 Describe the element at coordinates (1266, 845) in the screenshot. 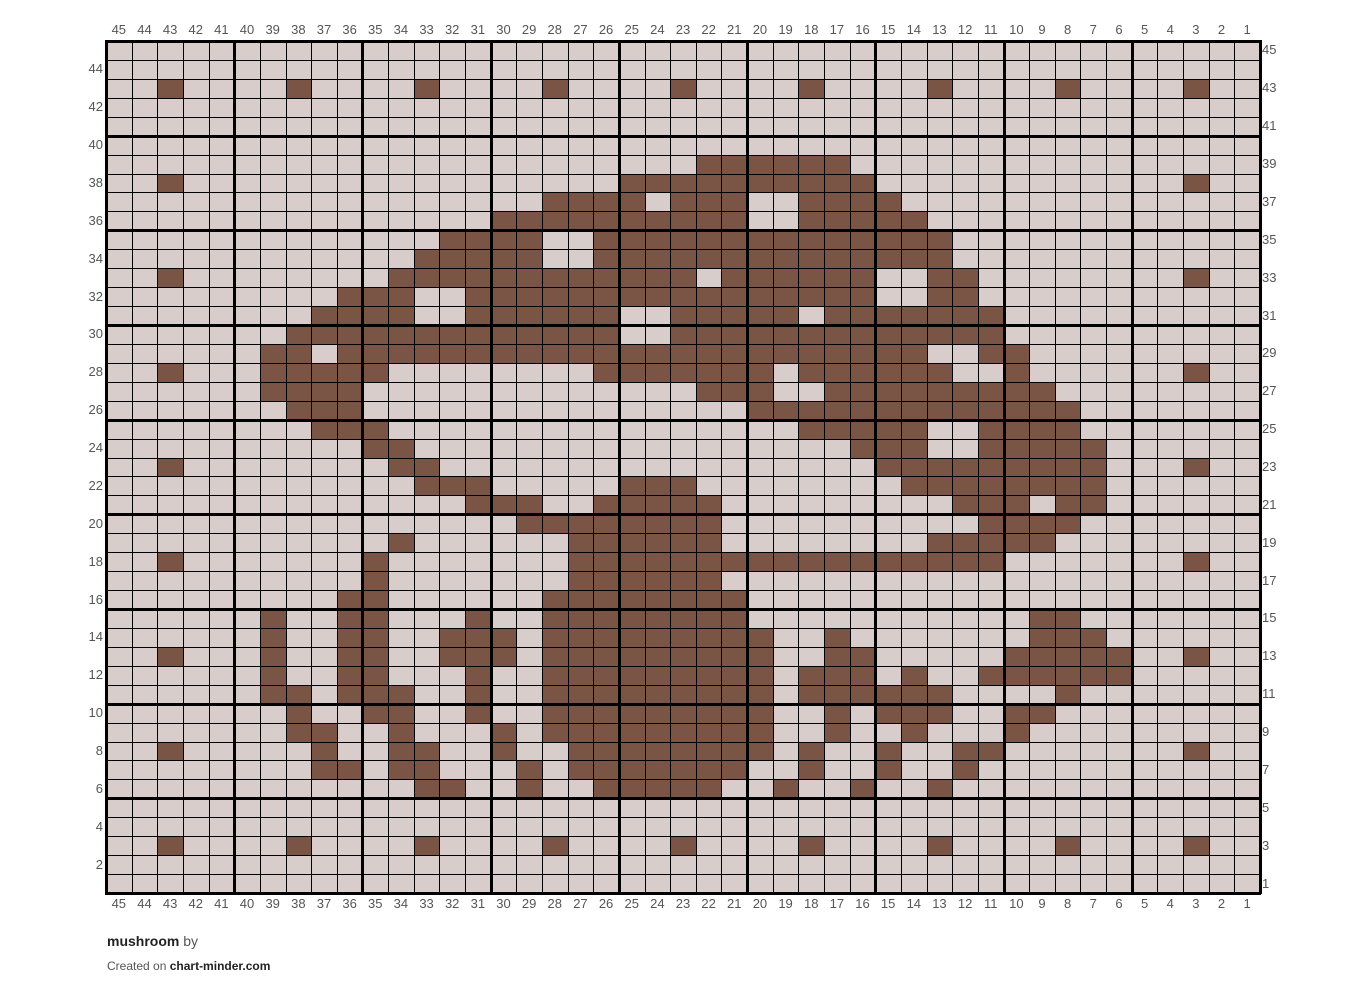

I see `row-number: 3` at that location.